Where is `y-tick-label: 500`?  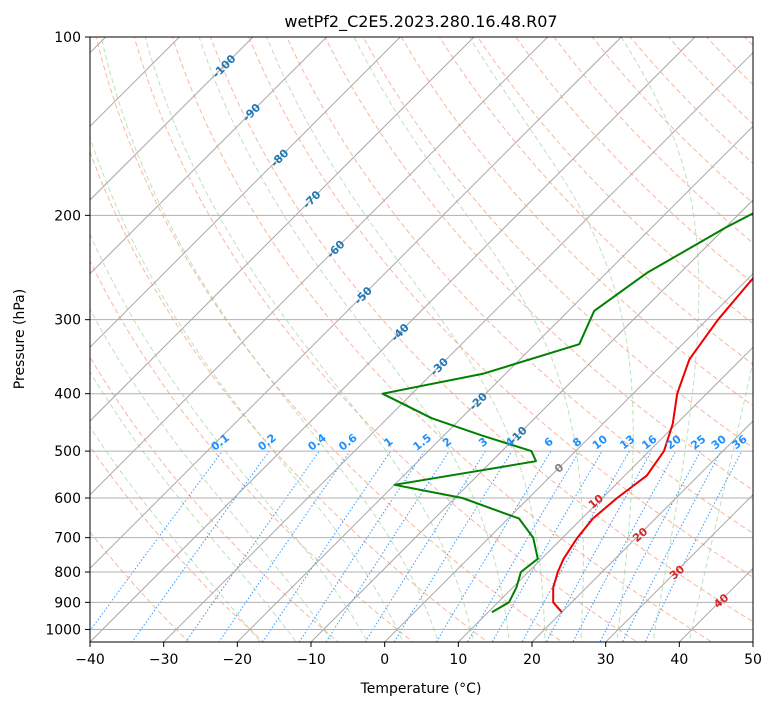
y-tick-label: 500 is located at coordinates (67, 452).